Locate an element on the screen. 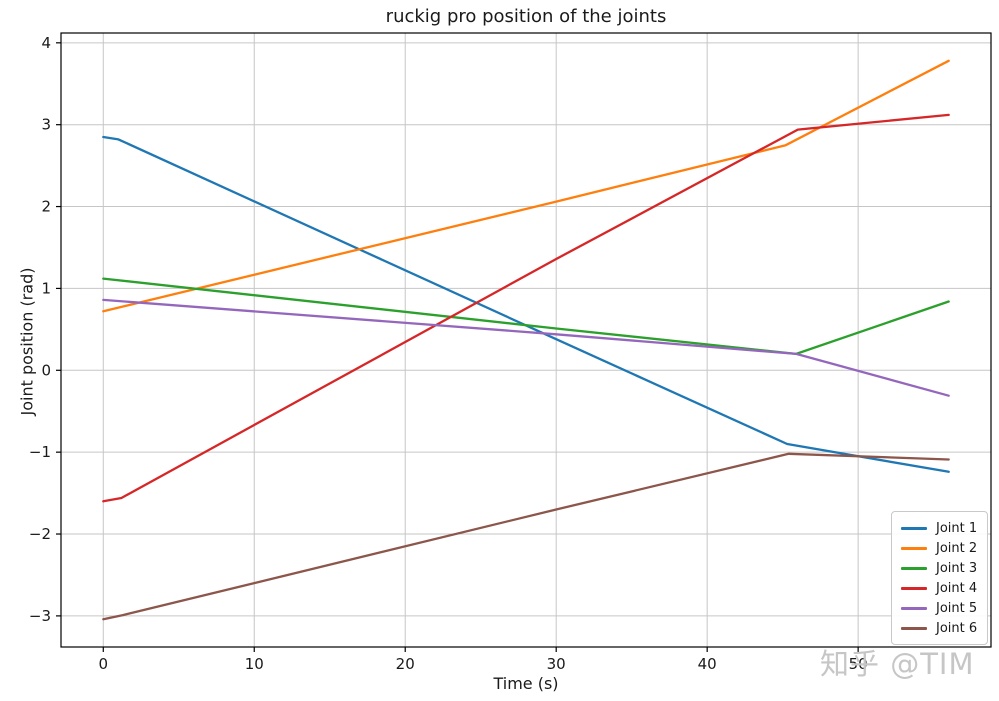 The image size is (999, 701). y-tick-label: −3 is located at coordinates (40, 616).